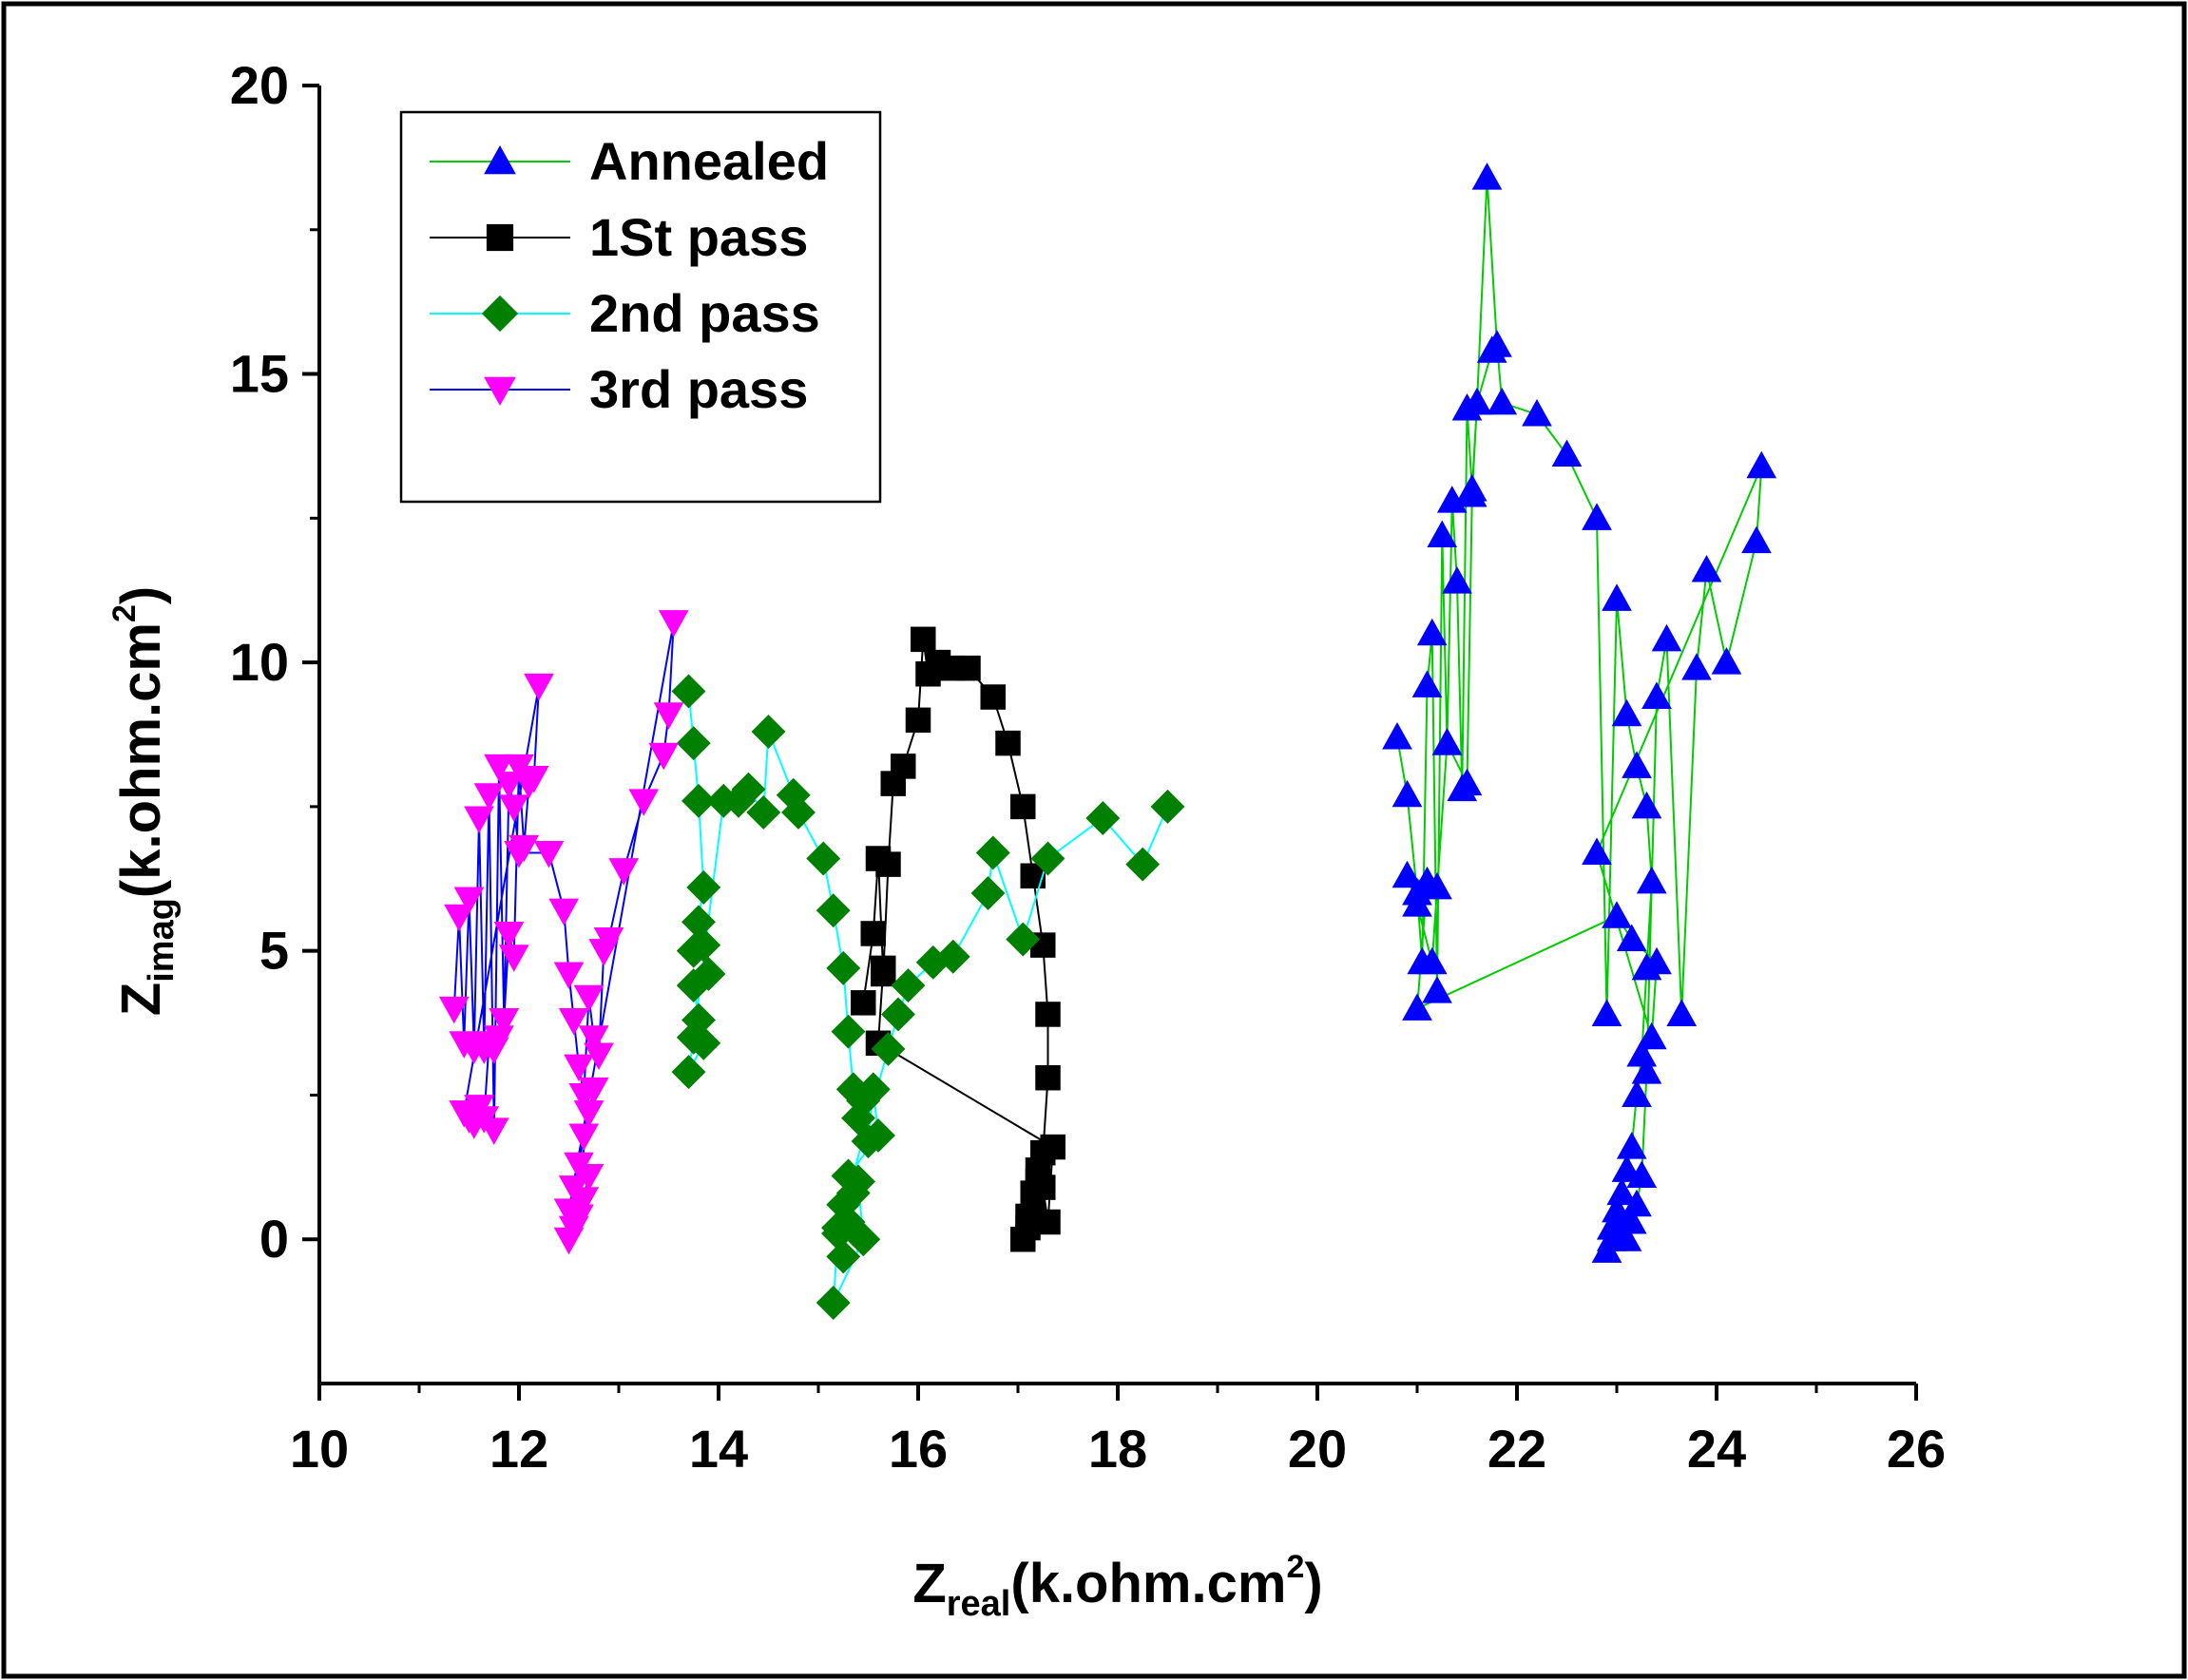  I want to click on legend-items: Annealed 1St pass 2nd pass 3rd pass, so click(630, 275).